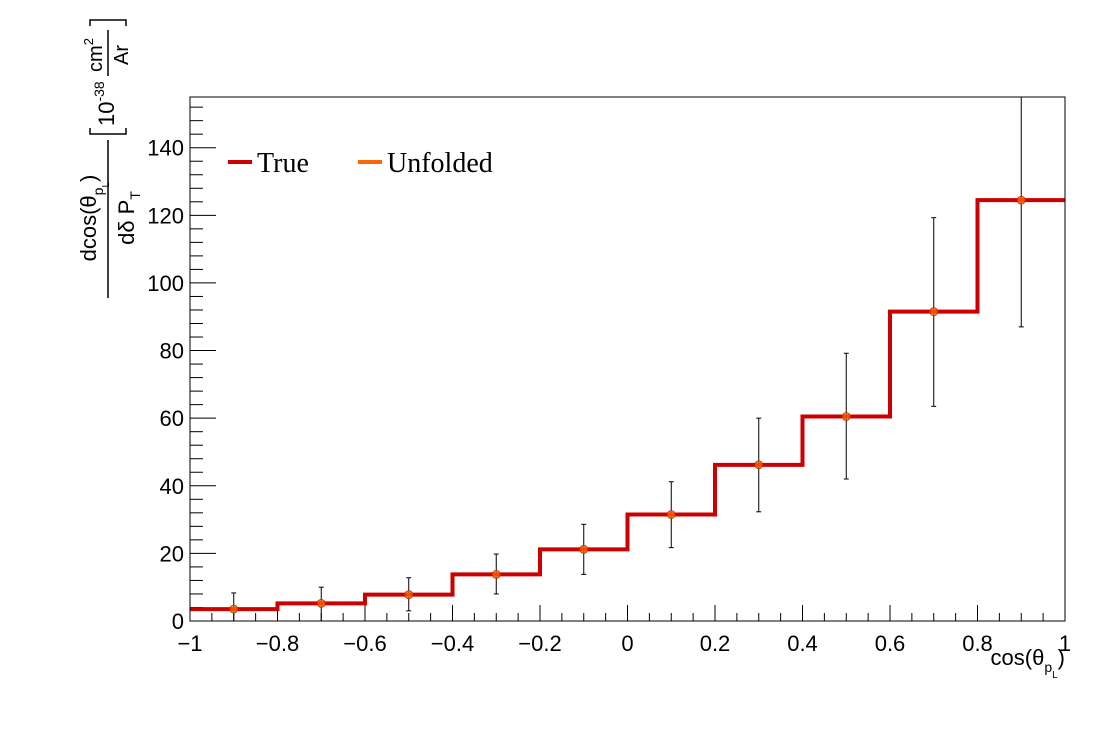  I want to click on y-tick-label: 40, so click(172, 486).